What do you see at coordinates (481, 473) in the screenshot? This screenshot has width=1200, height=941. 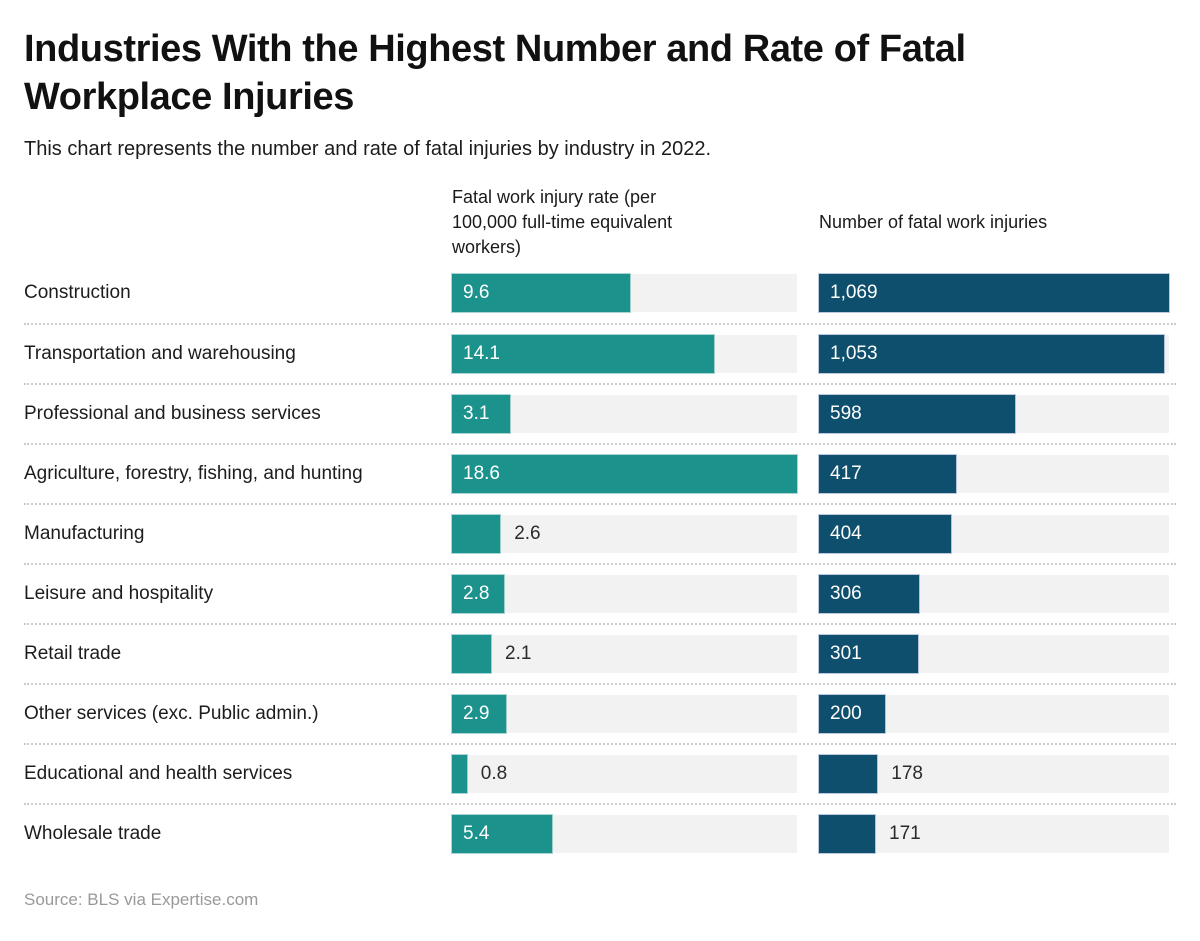 I see `rate-value-label: 18.6` at bounding box center [481, 473].